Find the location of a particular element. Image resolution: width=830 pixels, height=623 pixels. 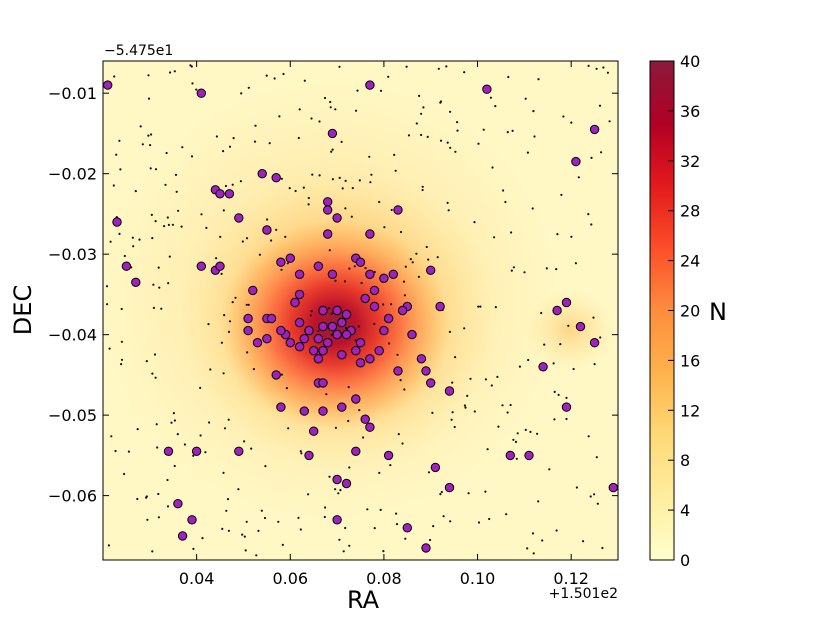

x-tick-label: 0.08 is located at coordinates (384, 578).